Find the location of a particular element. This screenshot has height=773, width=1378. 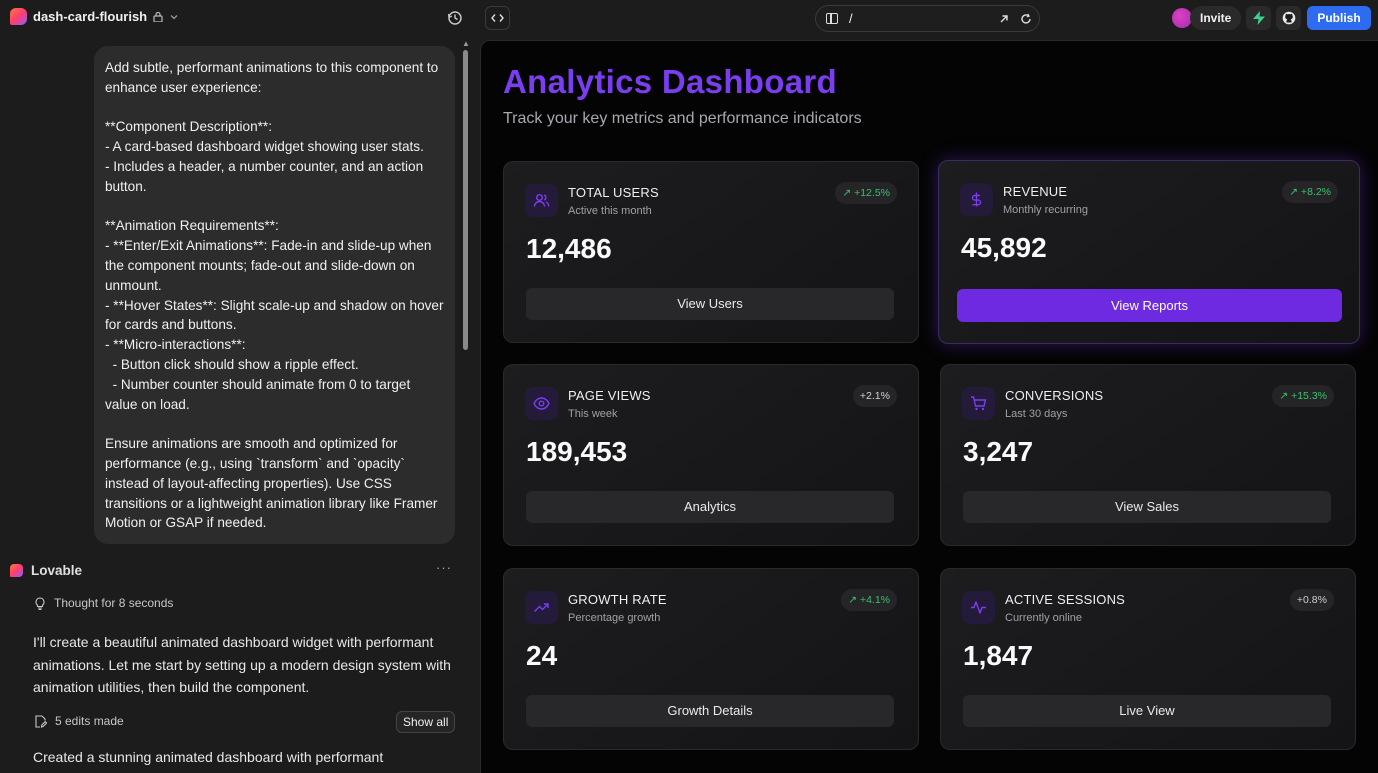

growth-details-button: Growth Details is located at coordinates (710, 711).